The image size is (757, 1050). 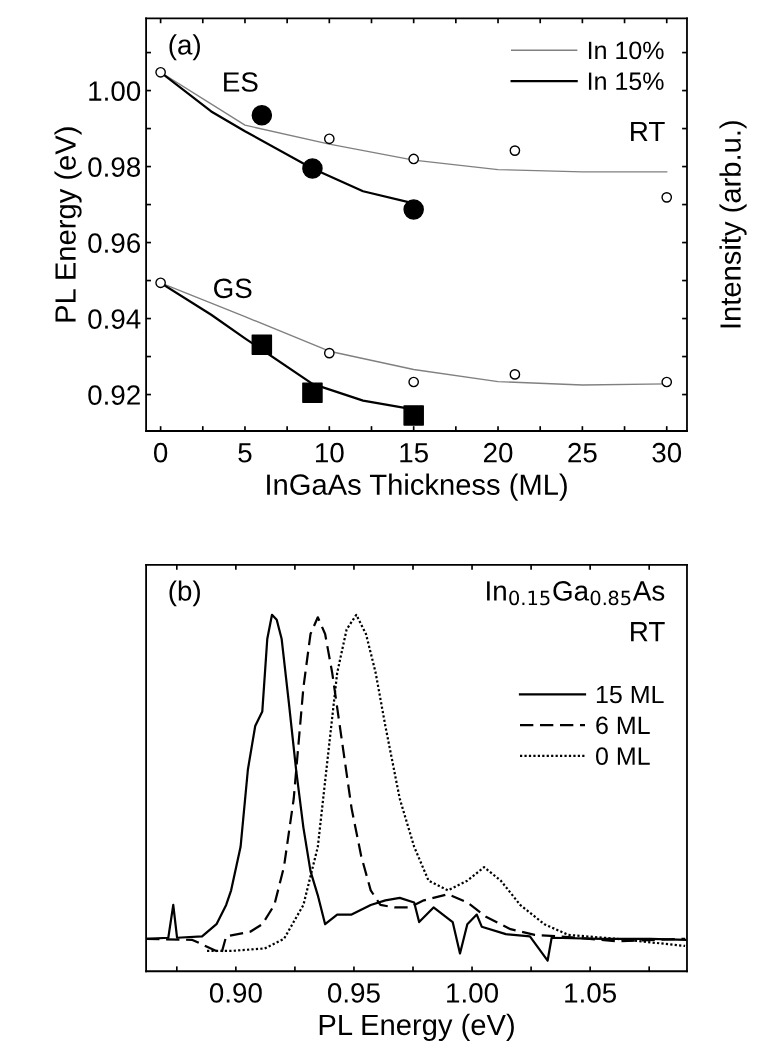 What do you see at coordinates (630, 694) in the screenshot?
I see `legend-label: 15 ML` at bounding box center [630, 694].